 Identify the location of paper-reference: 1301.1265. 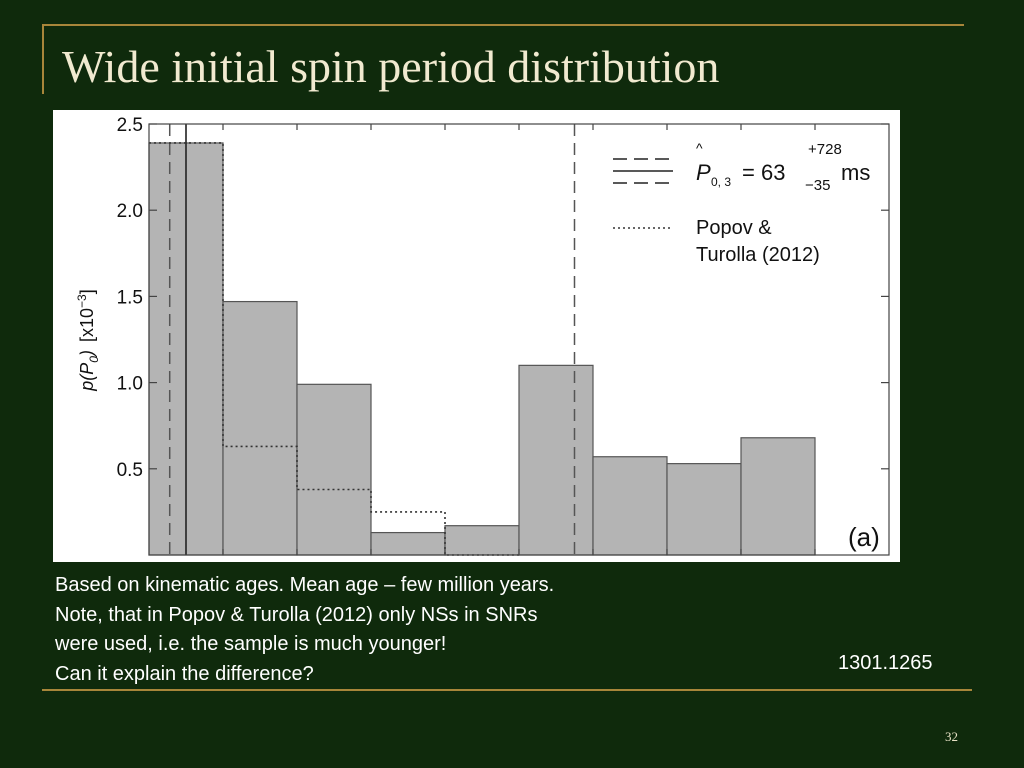
(885, 663).